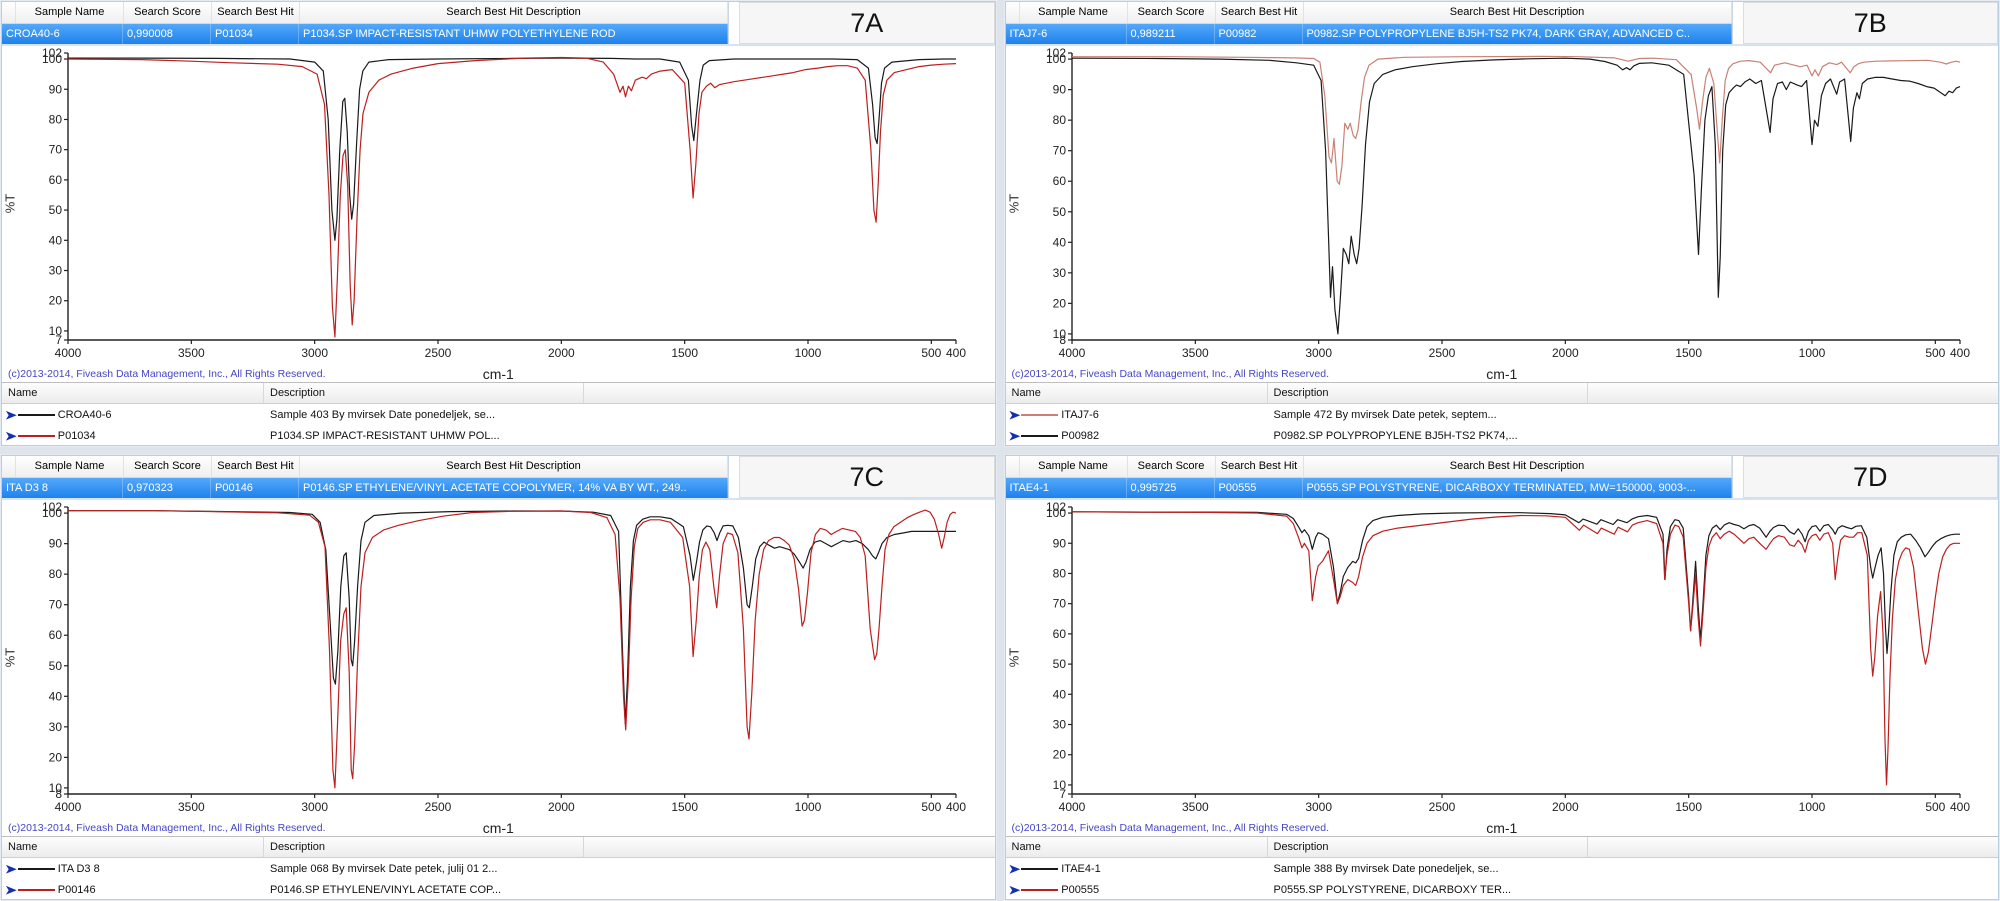 The width and height of the screenshot is (2000, 901). What do you see at coordinates (1564, 353) in the screenshot?
I see `x-tick-label: 2000` at bounding box center [1564, 353].